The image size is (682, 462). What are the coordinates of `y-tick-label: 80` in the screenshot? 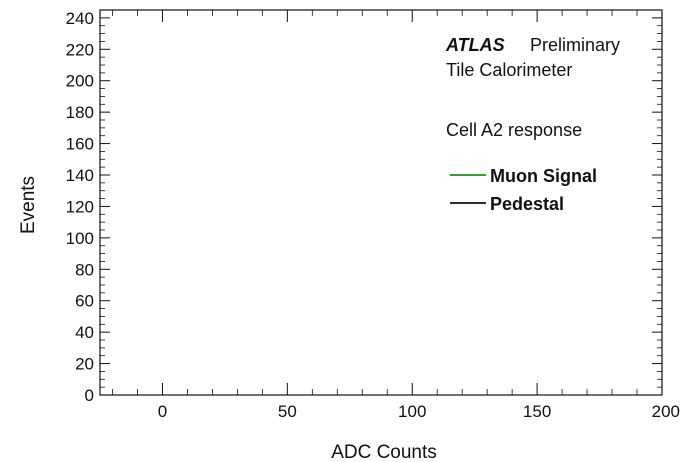 It's located at (84, 269).